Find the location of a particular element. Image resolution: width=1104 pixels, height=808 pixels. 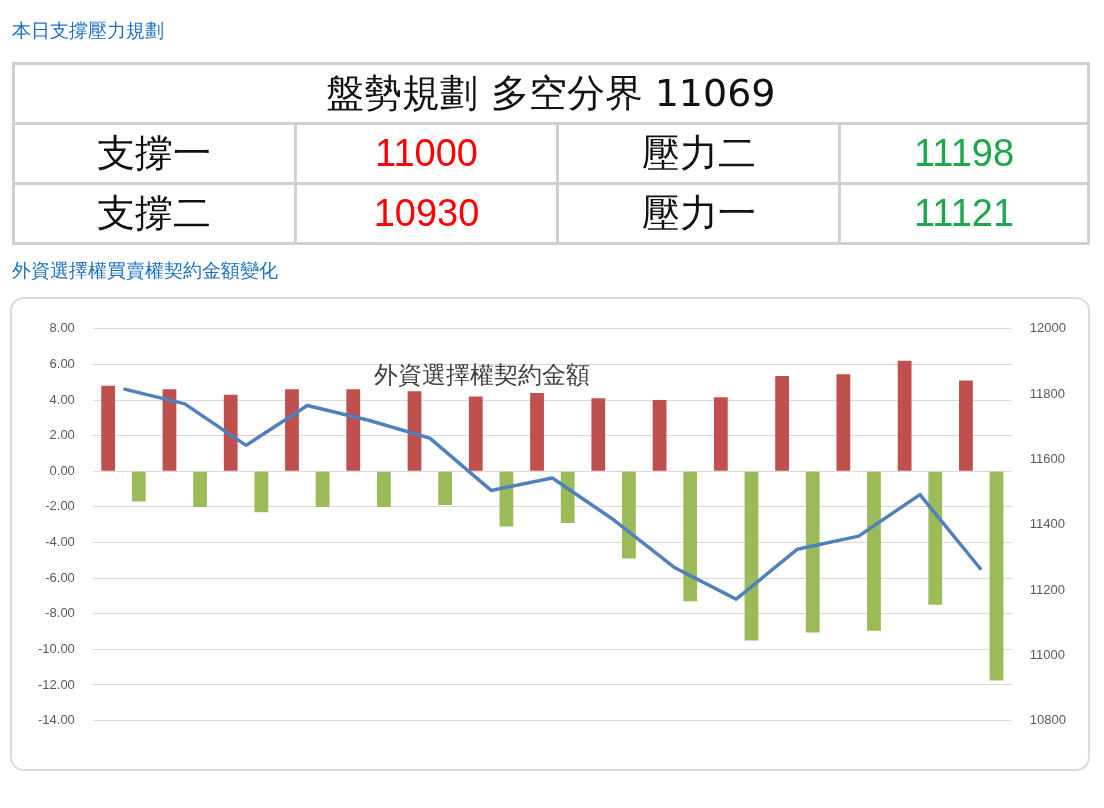

y-tick-label: -14.00 is located at coordinates (56, 720).